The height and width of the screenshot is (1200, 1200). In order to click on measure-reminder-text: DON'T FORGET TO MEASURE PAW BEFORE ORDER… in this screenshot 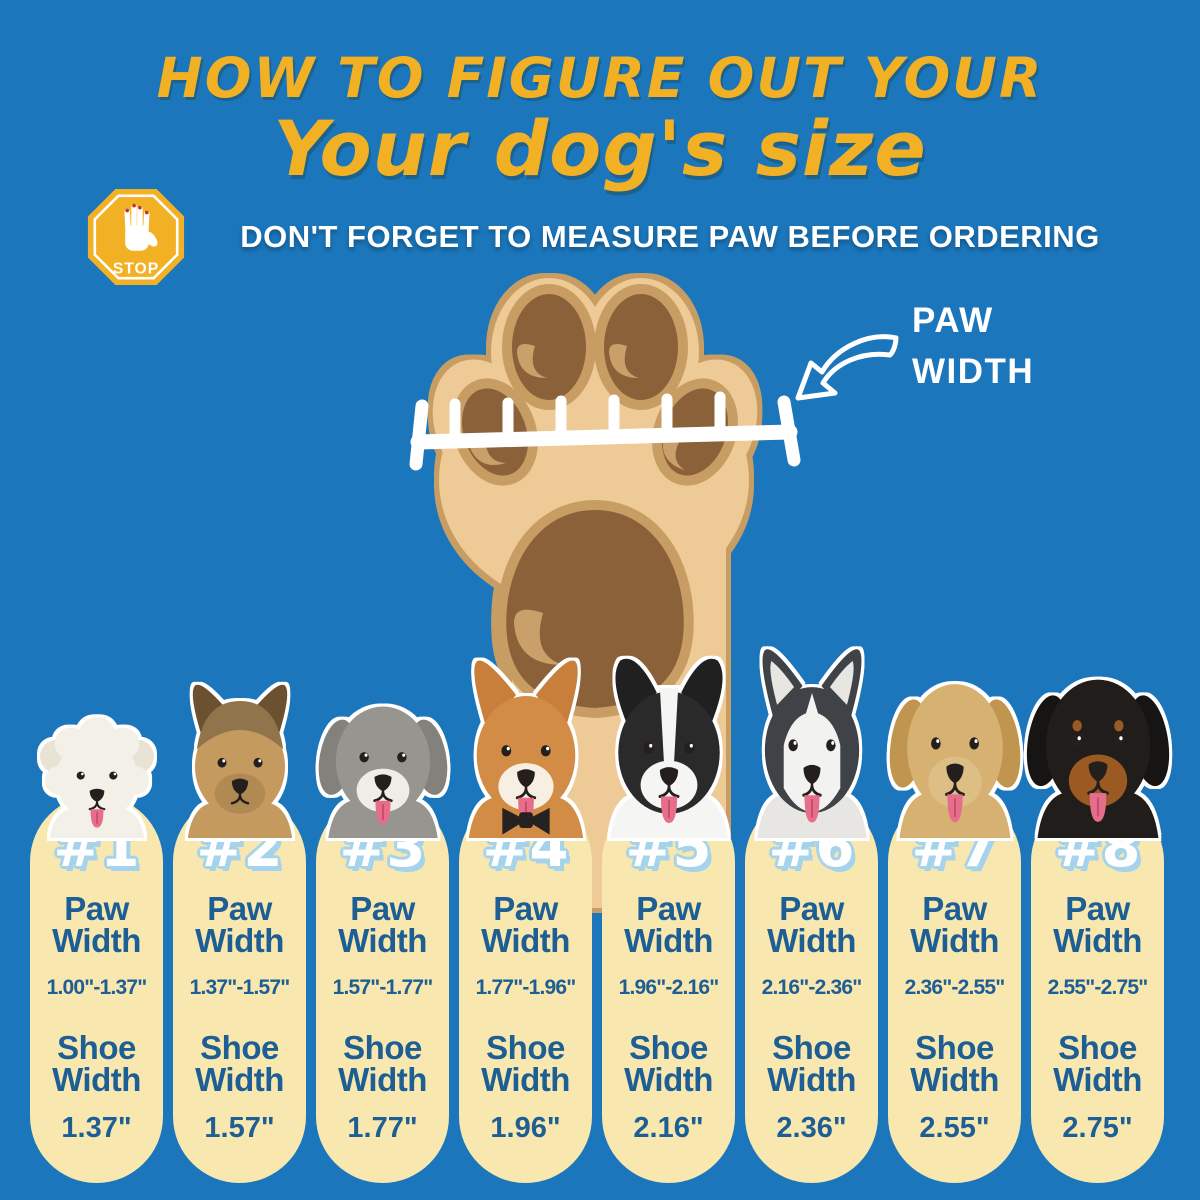, I will do `click(670, 236)`.